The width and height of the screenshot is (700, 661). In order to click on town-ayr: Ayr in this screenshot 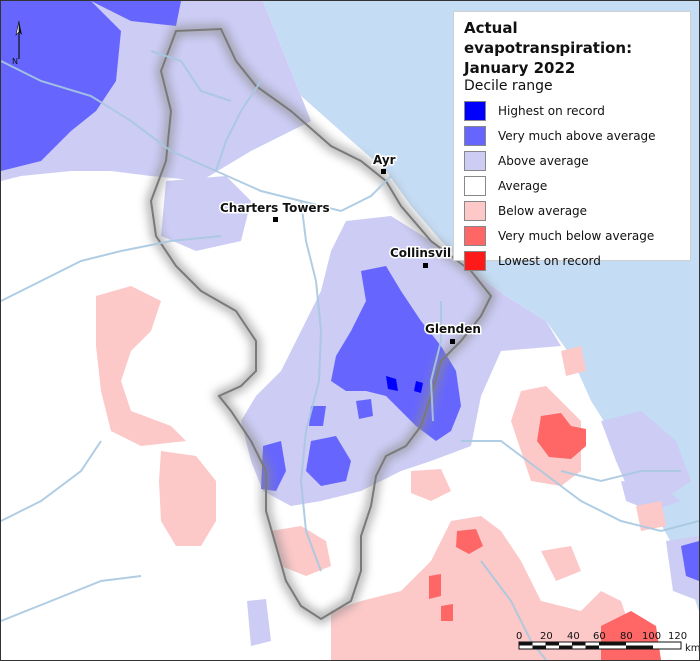, I will do `click(384, 163)`.